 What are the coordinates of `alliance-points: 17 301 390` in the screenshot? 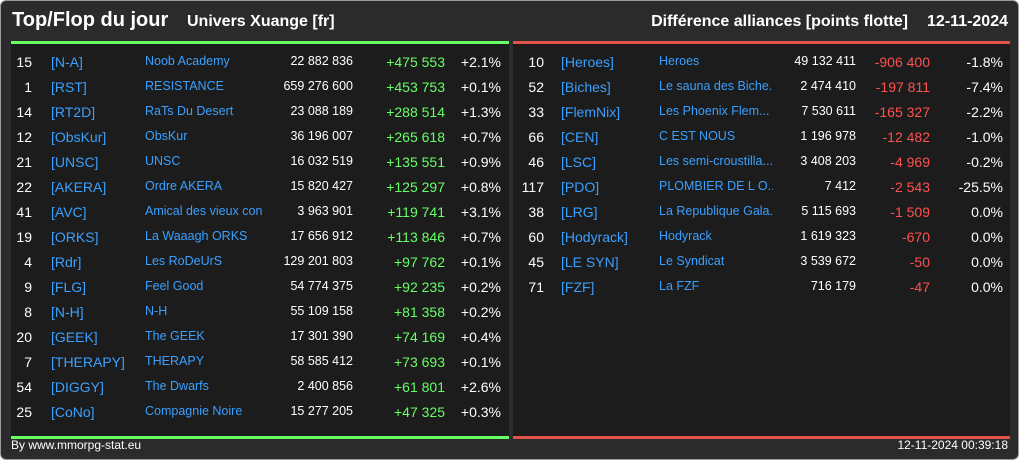 It's located at (321, 336).